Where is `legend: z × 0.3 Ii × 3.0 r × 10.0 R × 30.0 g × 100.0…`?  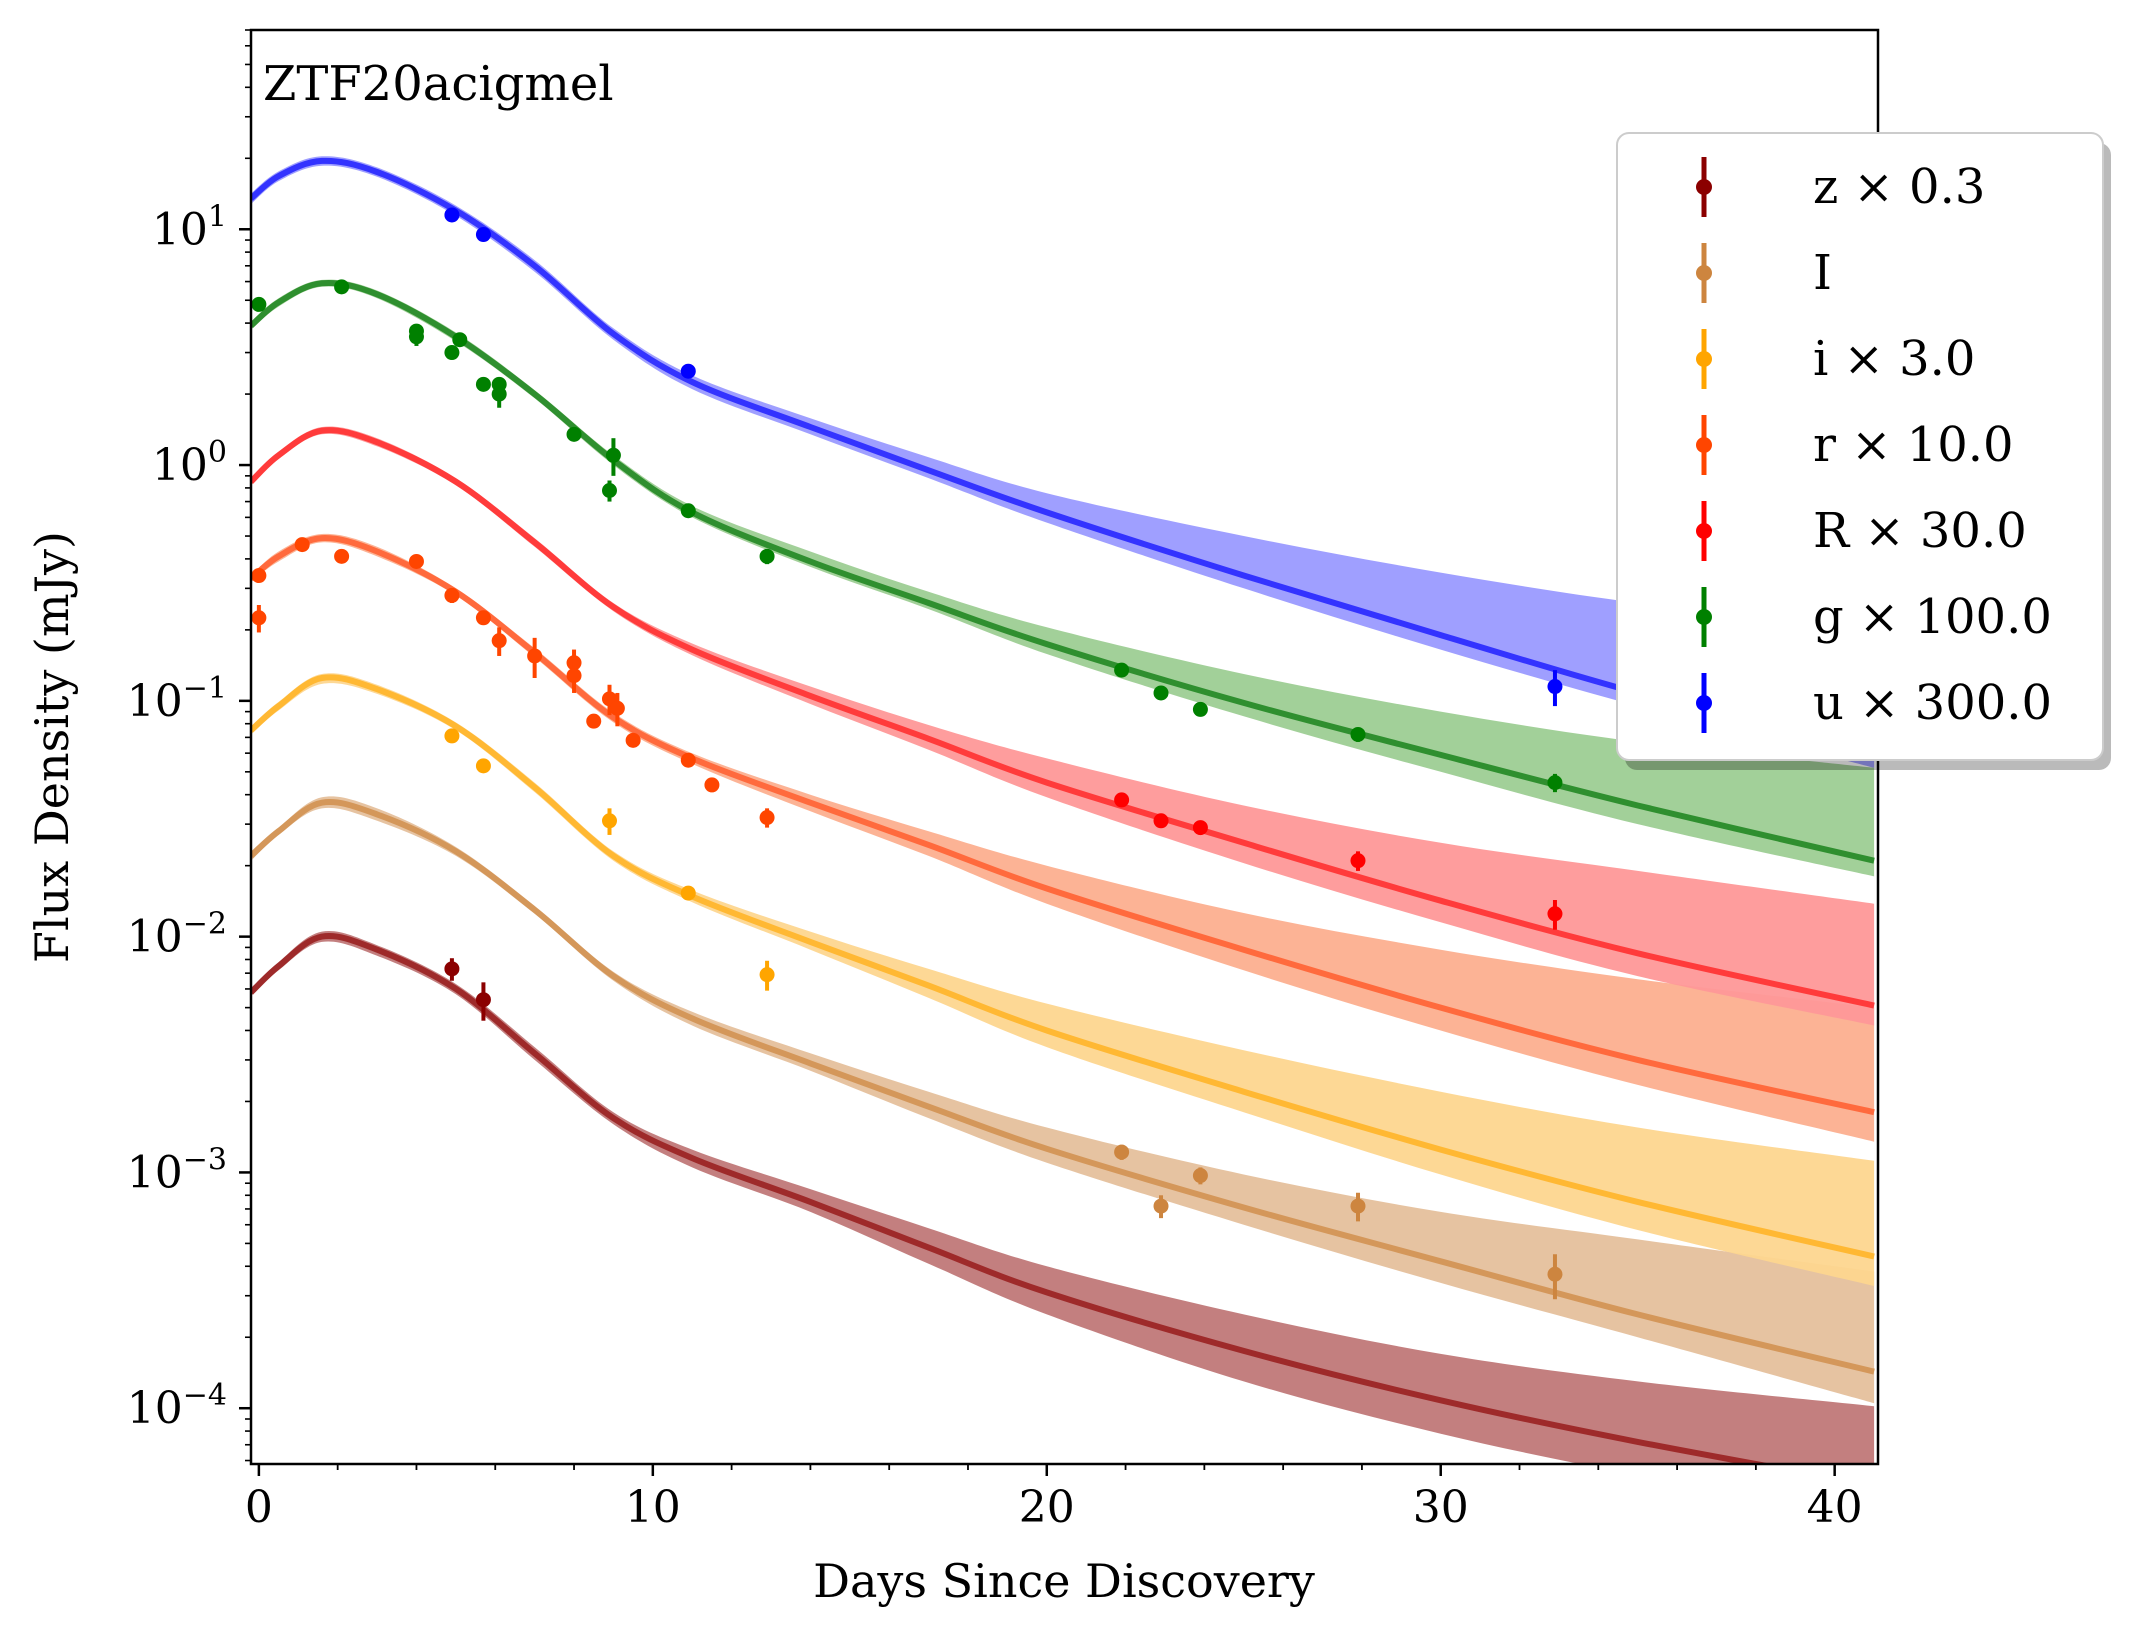 legend: z × 0.3 Ii × 3.0 r × 10.0 R × 30.0 g × 100.0… is located at coordinates (1860, 446).